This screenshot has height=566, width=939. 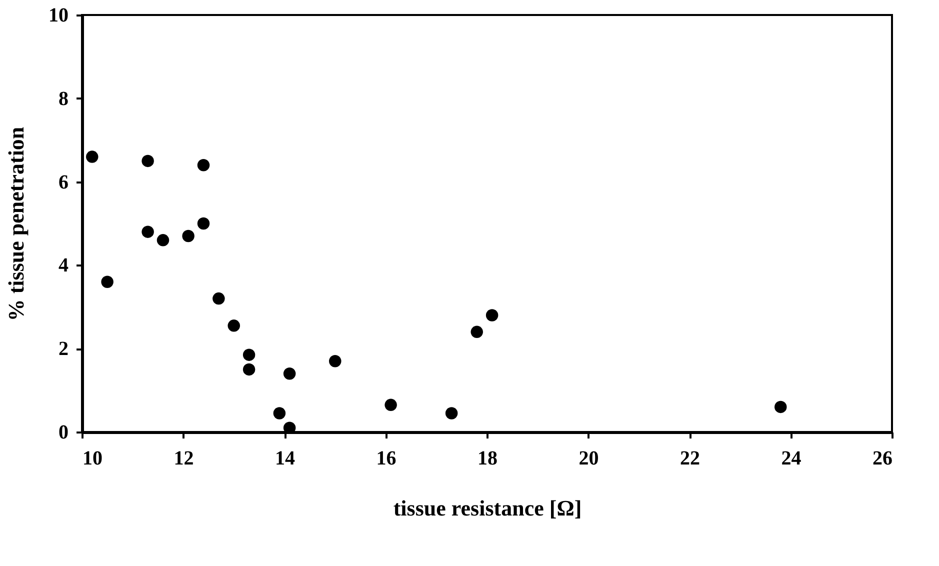 What do you see at coordinates (882, 459) in the screenshot?
I see `x-tick-label: 26` at bounding box center [882, 459].